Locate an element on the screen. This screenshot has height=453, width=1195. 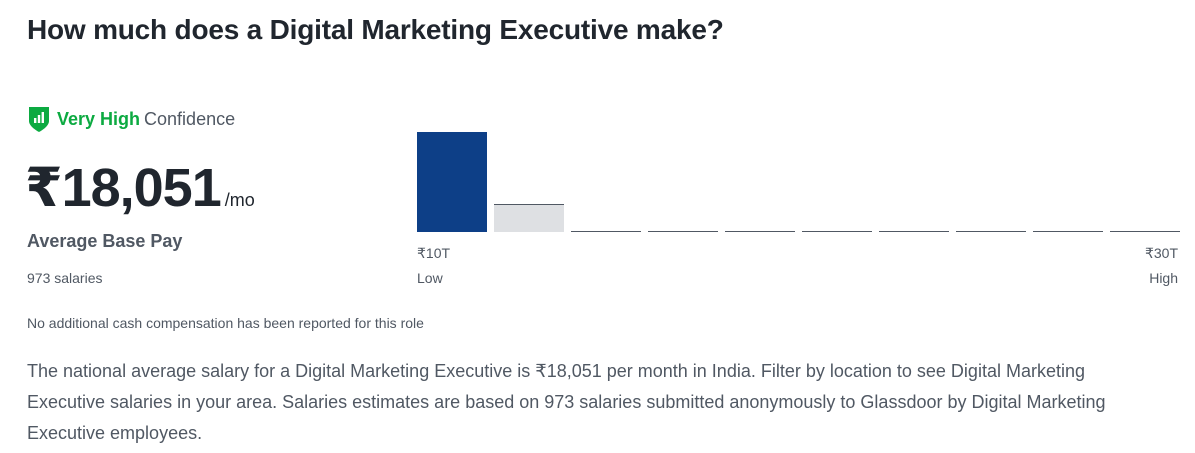
average-base-pay-label: Average Base Pay is located at coordinates (105, 241).